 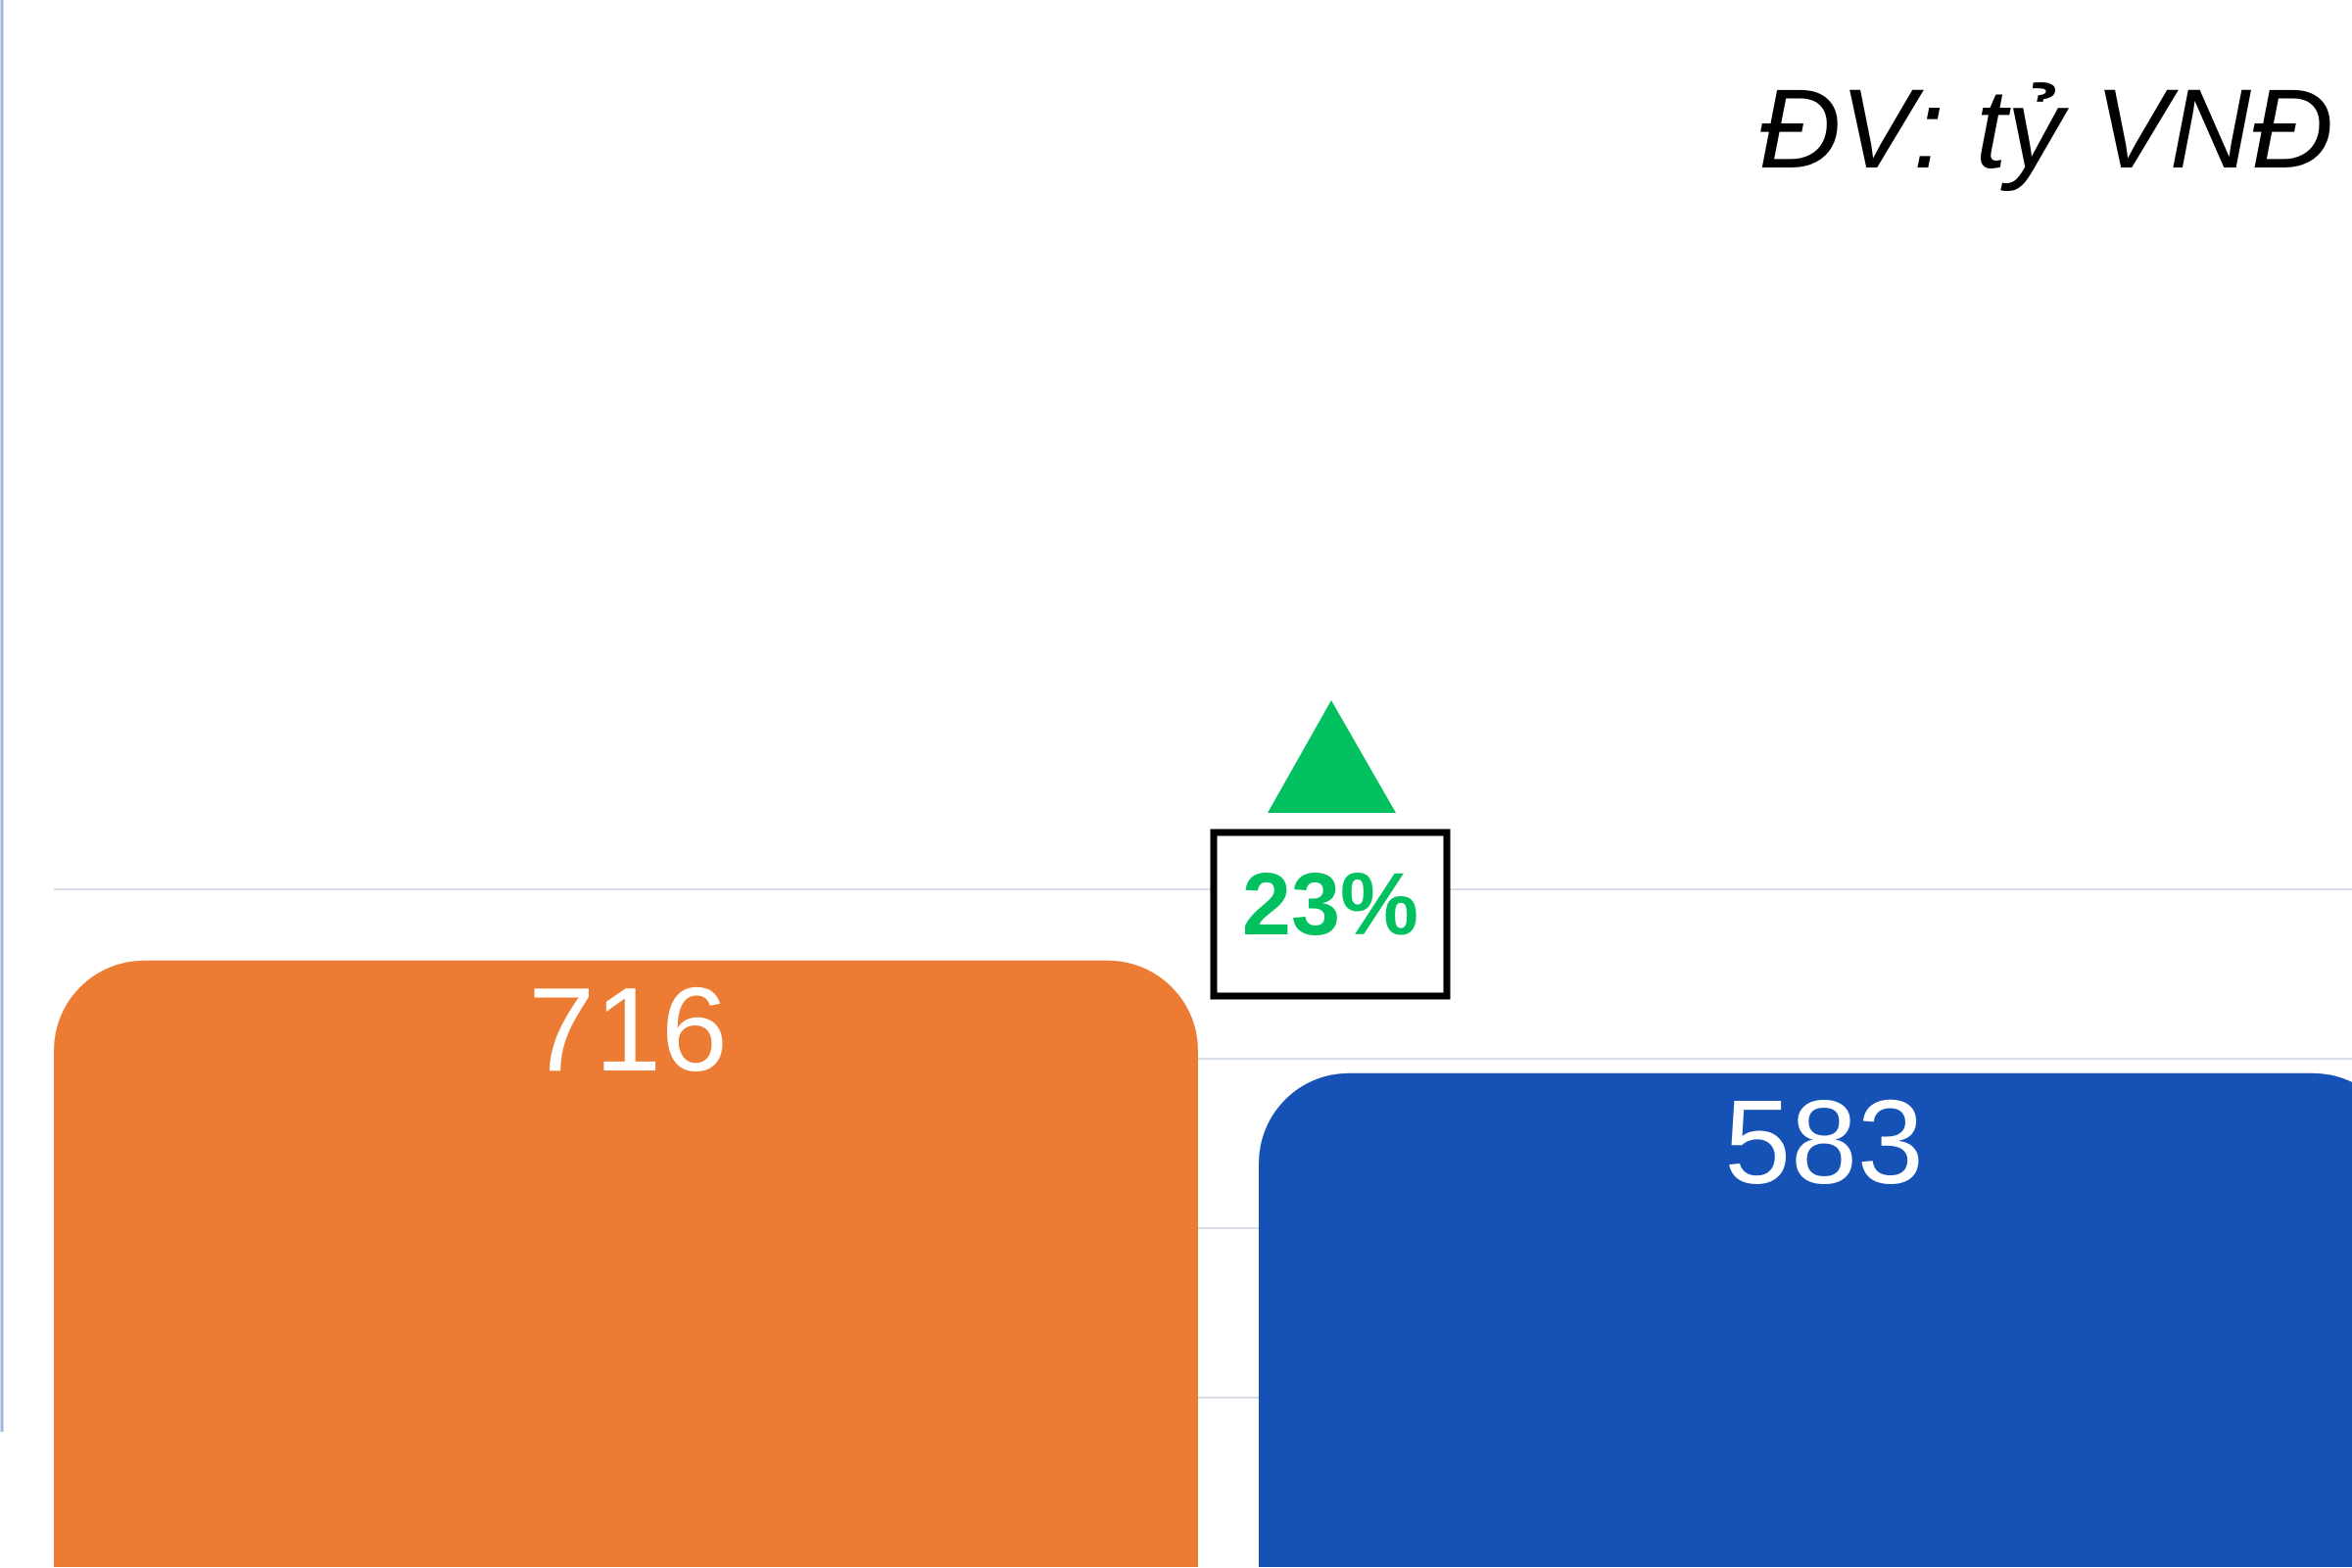 What do you see at coordinates (628, 1030) in the screenshot?
I see `value-label: 716` at bounding box center [628, 1030].